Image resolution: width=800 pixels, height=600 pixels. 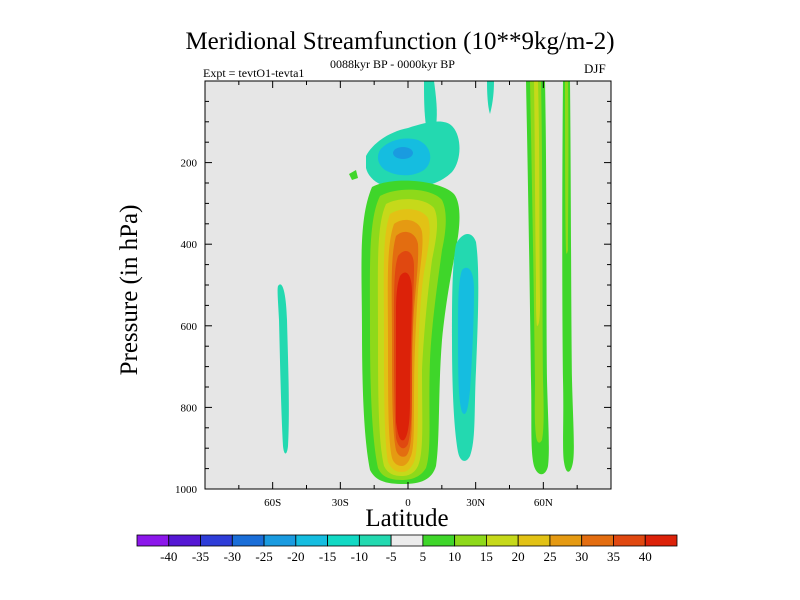 I want to click on colorbar-label: 40, so click(x=645, y=556).